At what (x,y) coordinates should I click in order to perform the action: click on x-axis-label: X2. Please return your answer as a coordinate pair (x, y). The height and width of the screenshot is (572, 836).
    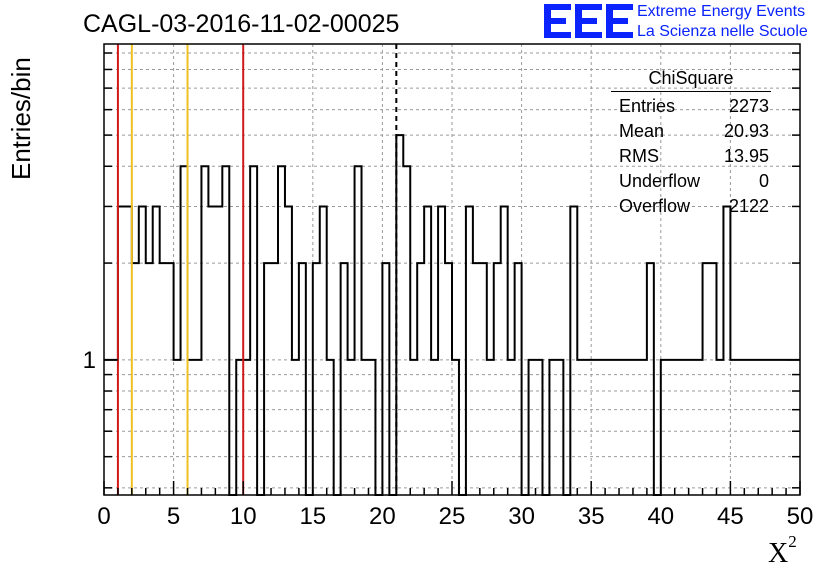
    Looking at the image, I should click on (782, 551).